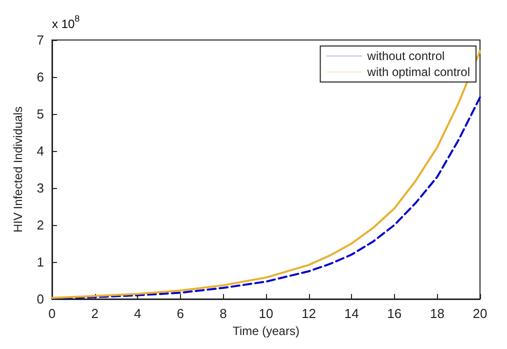 The image size is (507, 349). What do you see at coordinates (437, 313) in the screenshot?
I see `x-tick-label: 18` at bounding box center [437, 313].